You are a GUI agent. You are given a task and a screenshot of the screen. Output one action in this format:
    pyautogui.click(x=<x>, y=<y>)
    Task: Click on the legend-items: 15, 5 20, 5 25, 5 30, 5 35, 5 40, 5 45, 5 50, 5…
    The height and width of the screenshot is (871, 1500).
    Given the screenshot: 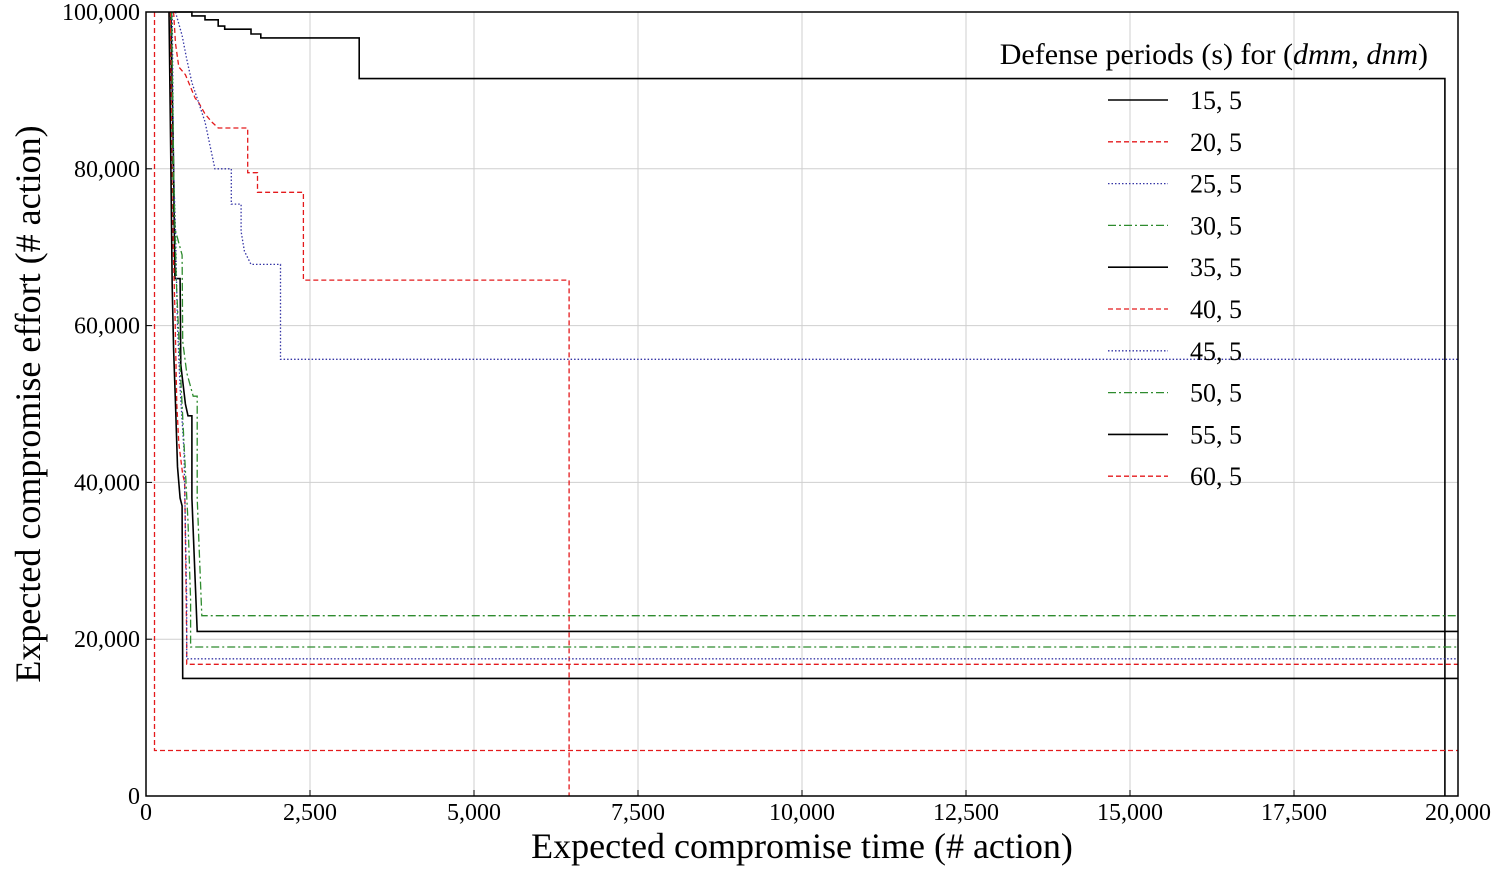 What is the action you would take?
    pyautogui.click(x=1175, y=288)
    